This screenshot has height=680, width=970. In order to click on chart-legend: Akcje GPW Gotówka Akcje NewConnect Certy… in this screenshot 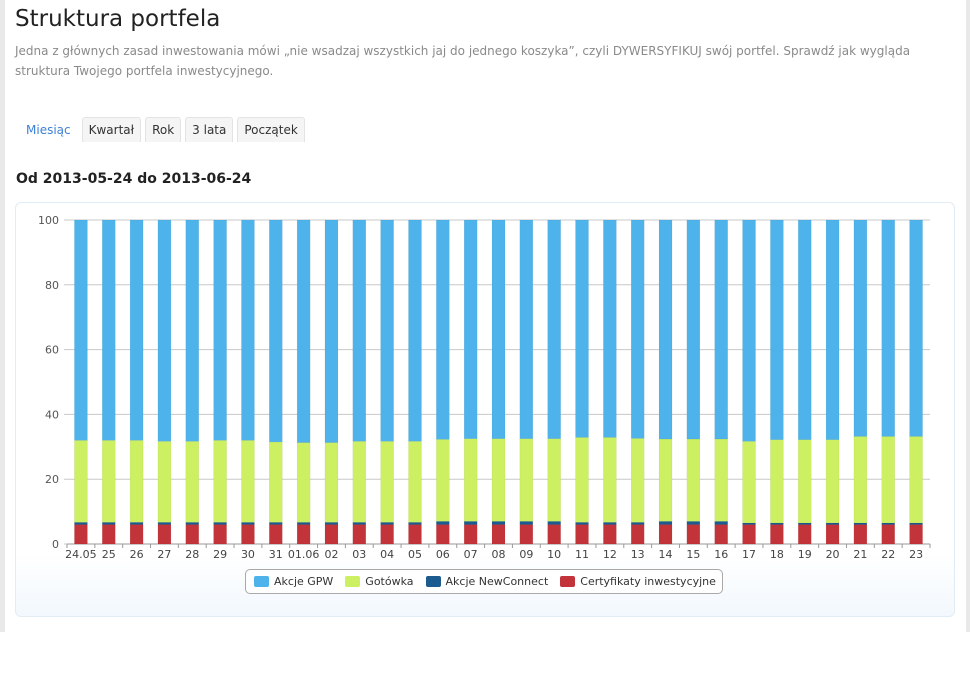, I will do `click(484, 581)`.